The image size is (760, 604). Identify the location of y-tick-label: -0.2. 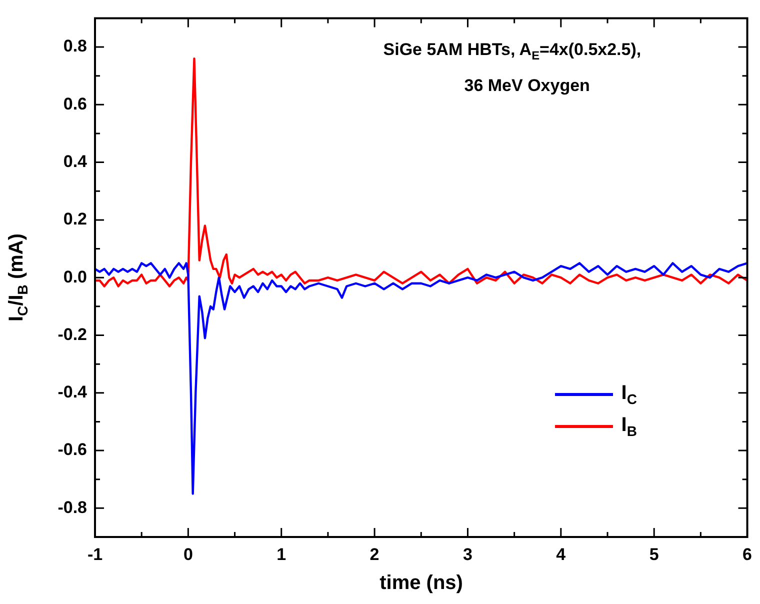
(72, 334).